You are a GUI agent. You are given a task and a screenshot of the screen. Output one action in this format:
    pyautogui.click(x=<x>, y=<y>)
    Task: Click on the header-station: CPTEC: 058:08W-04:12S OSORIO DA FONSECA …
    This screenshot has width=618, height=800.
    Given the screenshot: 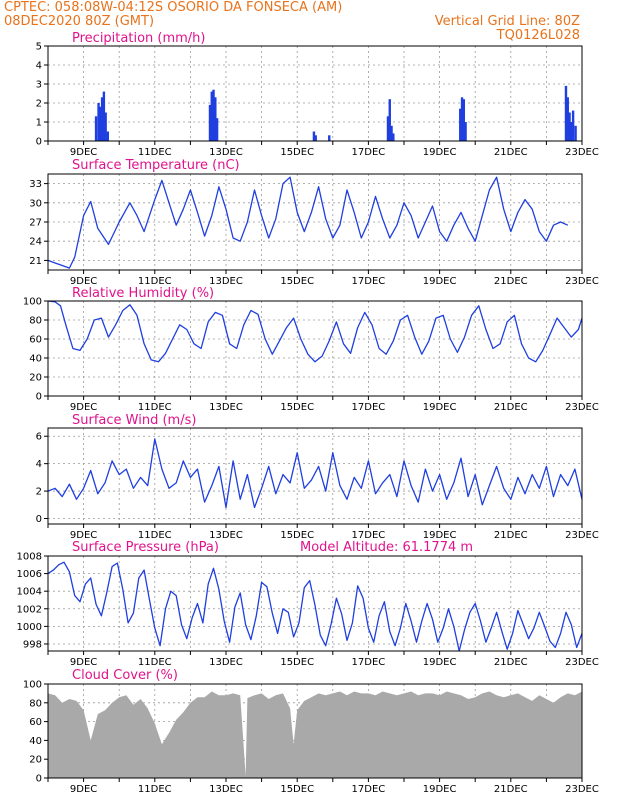 What is the action you would take?
    pyautogui.click(x=173, y=7)
    